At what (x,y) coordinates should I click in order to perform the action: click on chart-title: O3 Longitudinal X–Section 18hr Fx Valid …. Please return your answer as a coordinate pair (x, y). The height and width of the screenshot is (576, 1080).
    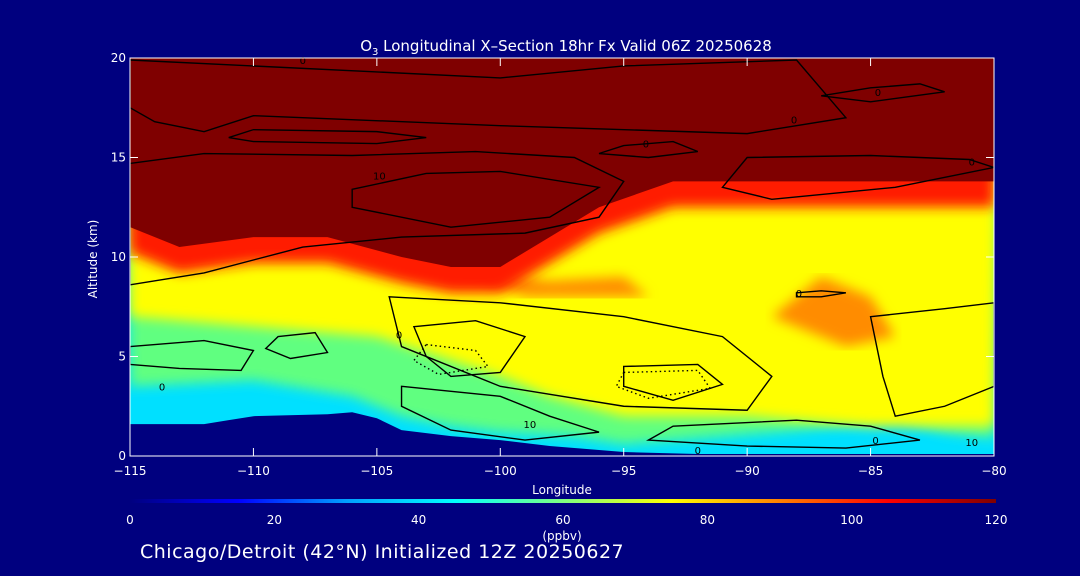
    Looking at the image, I should click on (566, 47).